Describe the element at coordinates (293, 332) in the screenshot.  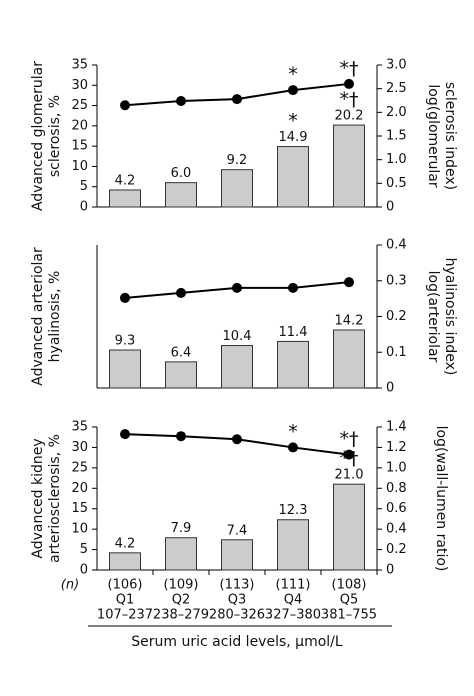
I see `bar-value-label: 11.4` at that location.